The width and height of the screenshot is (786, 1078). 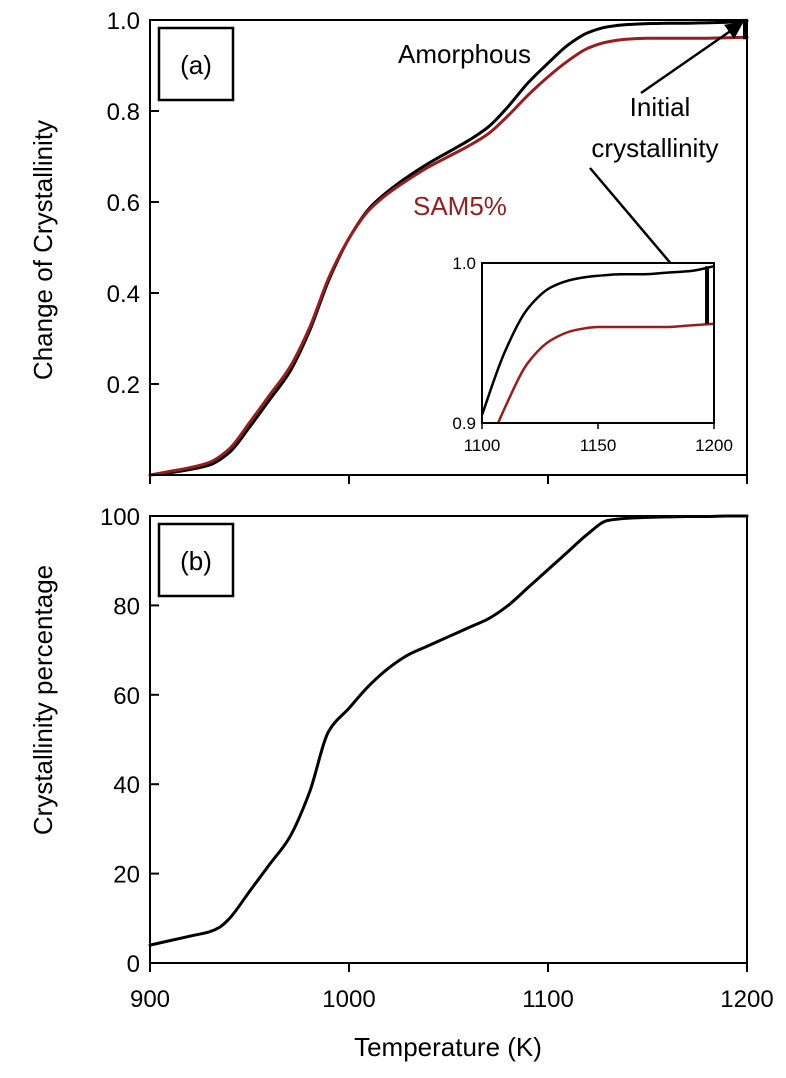 I want to click on panel-b-label-box, so click(x=196, y=560).